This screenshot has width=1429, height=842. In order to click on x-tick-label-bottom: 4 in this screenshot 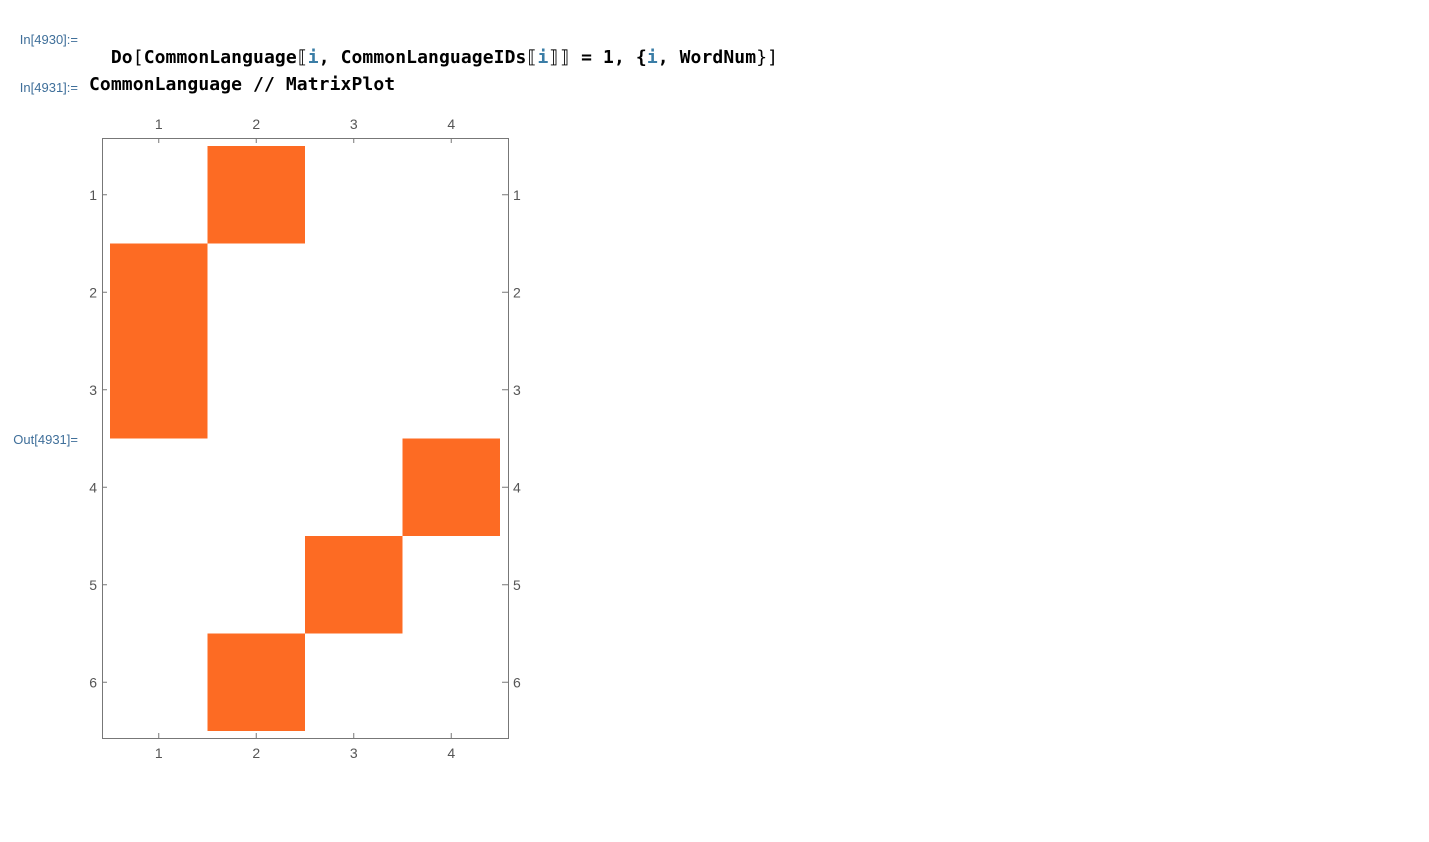, I will do `click(451, 753)`.